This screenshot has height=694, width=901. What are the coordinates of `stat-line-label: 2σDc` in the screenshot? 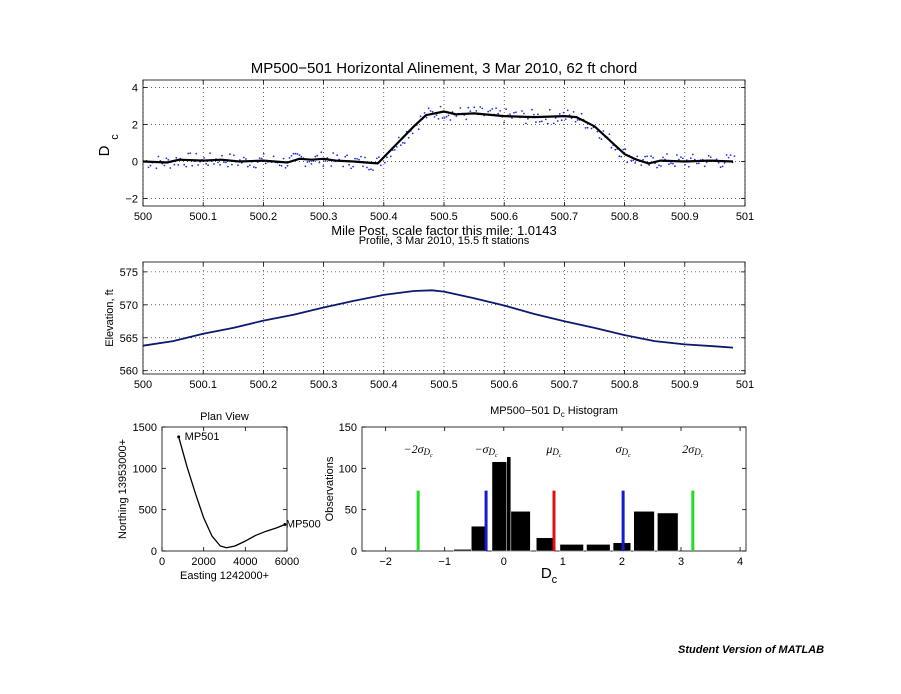 It's located at (692, 450).